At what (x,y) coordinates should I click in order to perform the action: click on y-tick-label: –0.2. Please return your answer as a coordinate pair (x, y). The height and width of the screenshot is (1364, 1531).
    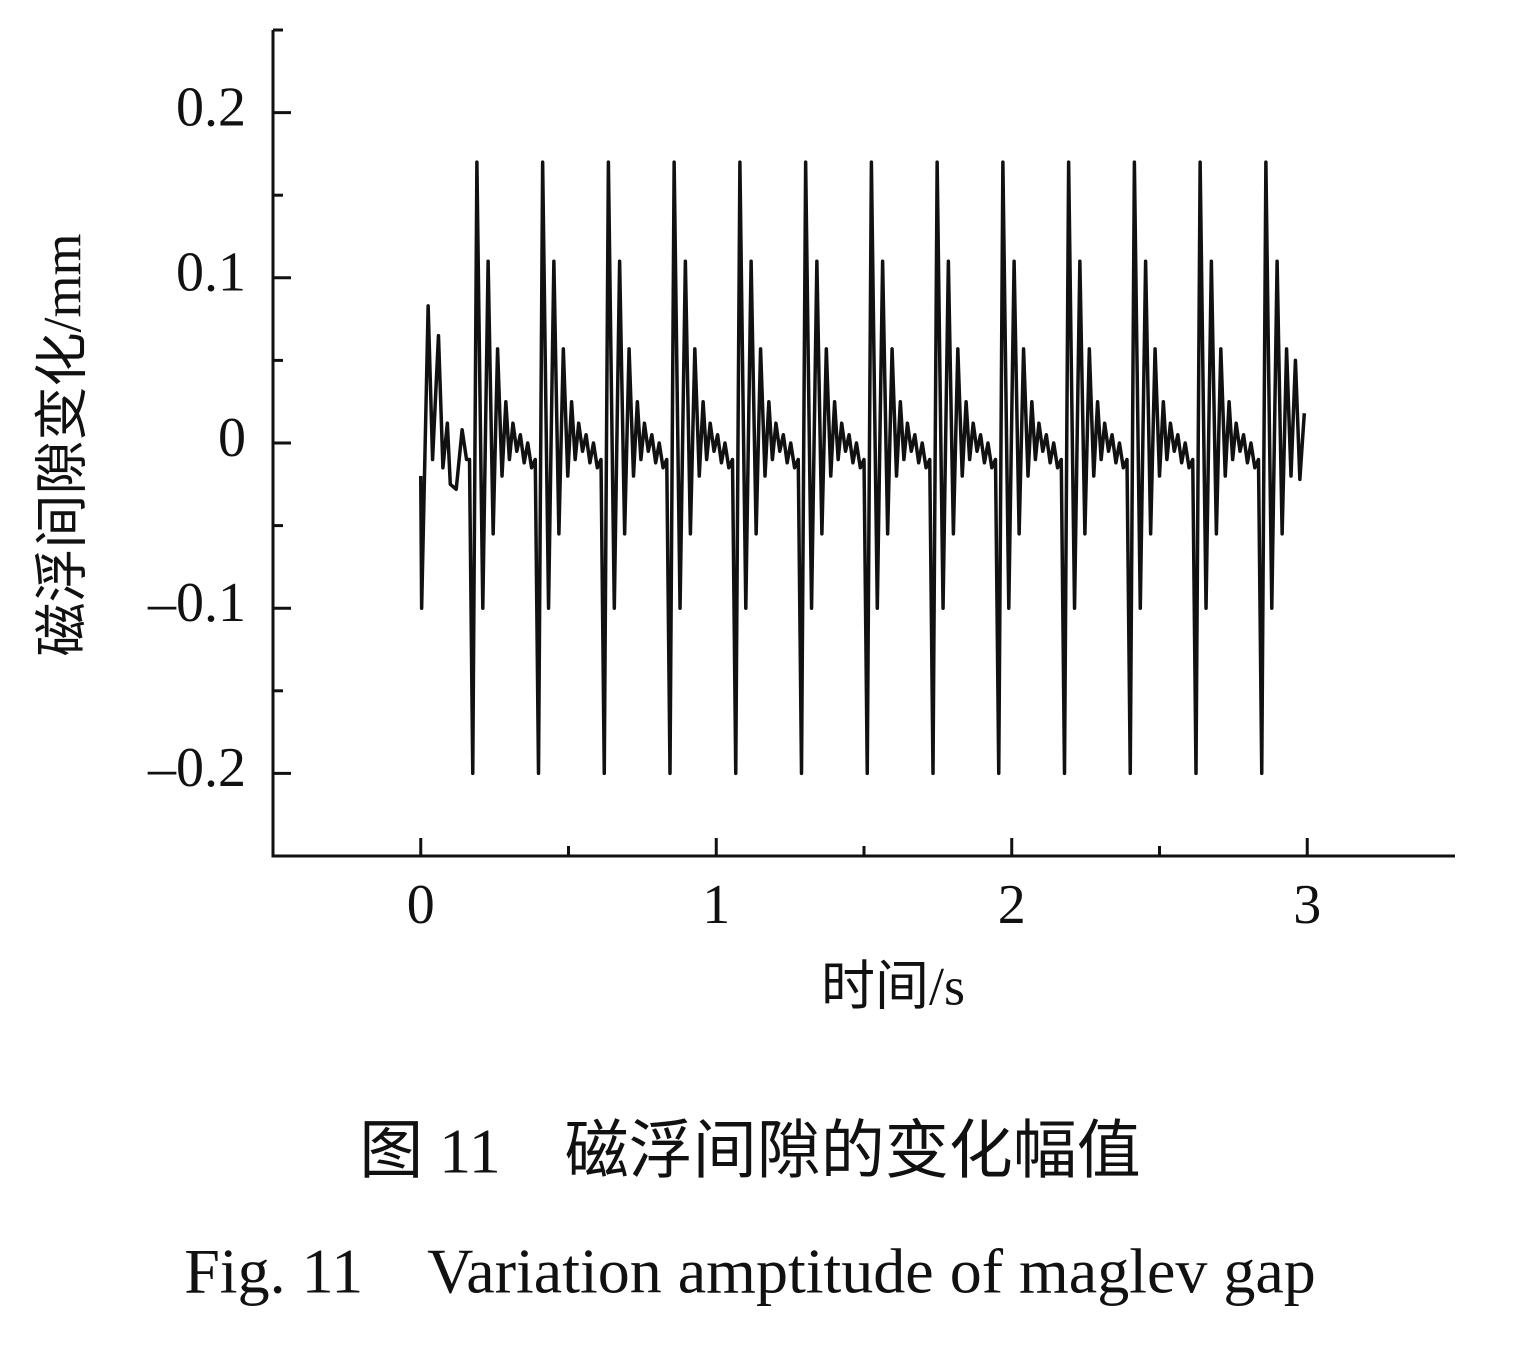
    Looking at the image, I should click on (196, 768).